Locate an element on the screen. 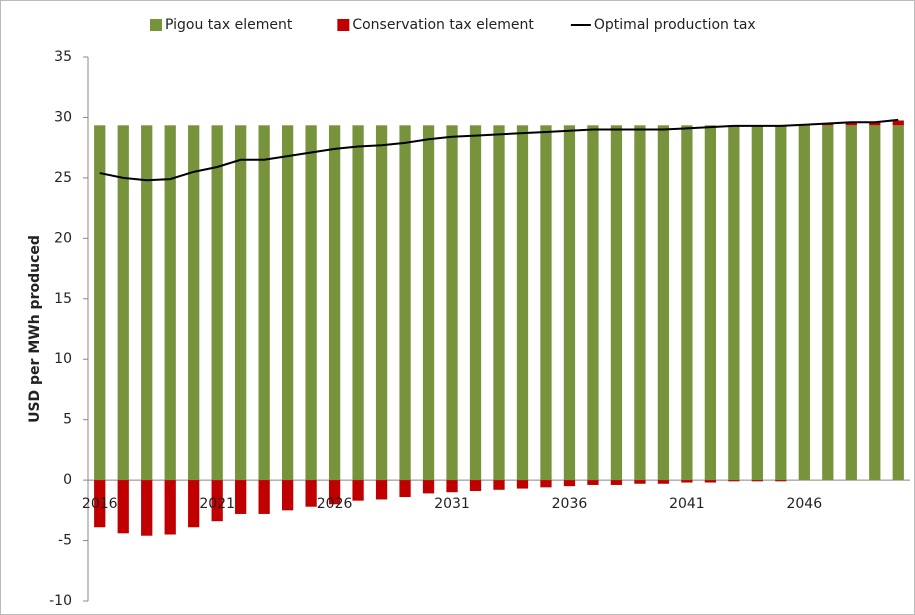  line is located at coordinates (499, 150).